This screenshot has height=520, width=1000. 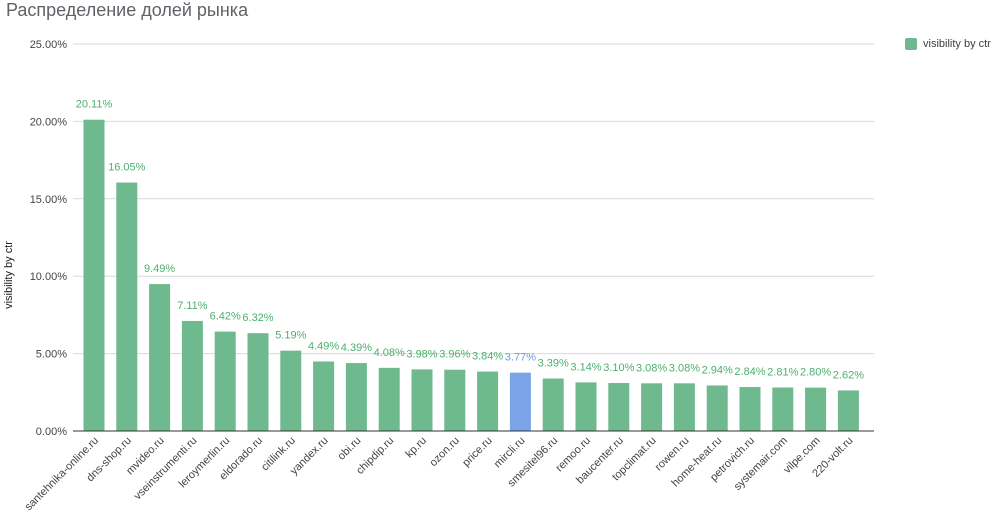 What do you see at coordinates (49, 122) in the screenshot?
I see `y-tick-label: 20.00%` at bounding box center [49, 122].